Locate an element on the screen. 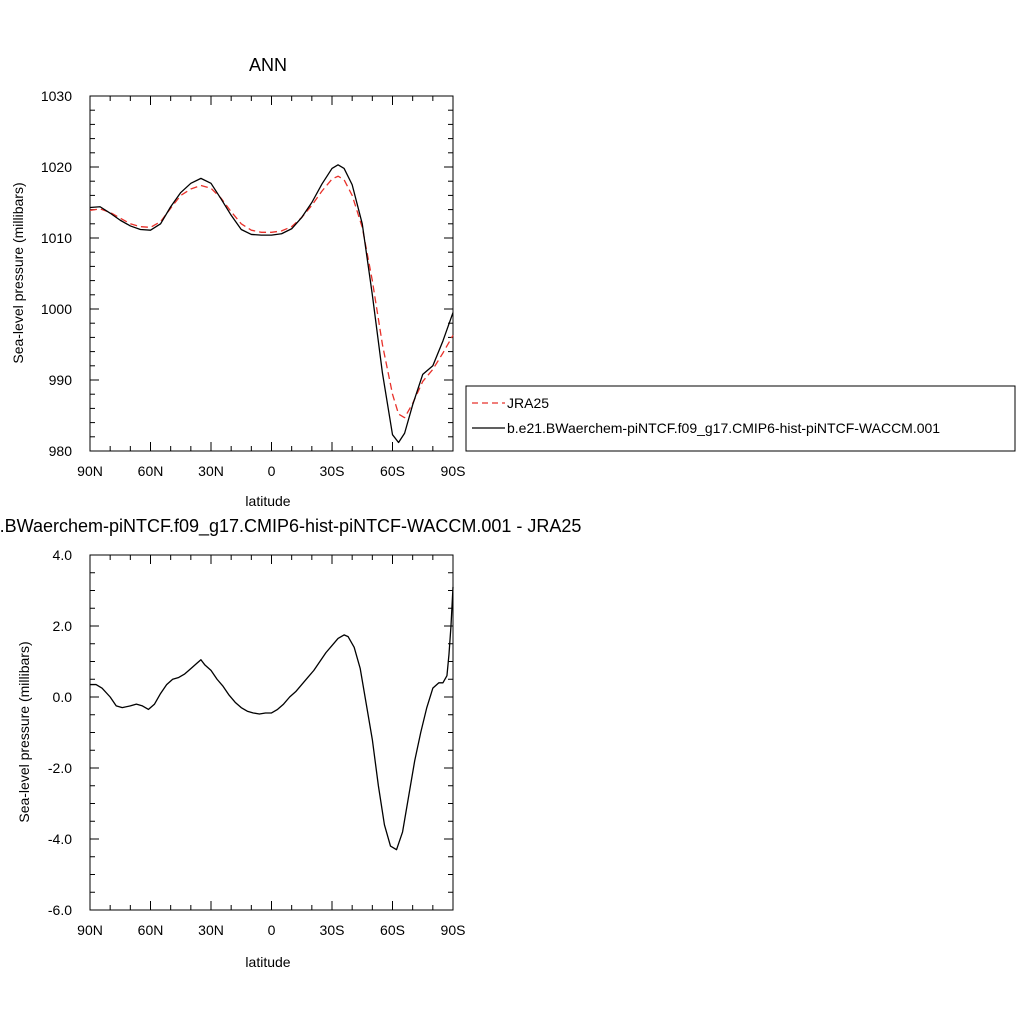 This screenshot has width=1024, height=1024. bottom-x-tick-label: 30S is located at coordinates (332, 930).